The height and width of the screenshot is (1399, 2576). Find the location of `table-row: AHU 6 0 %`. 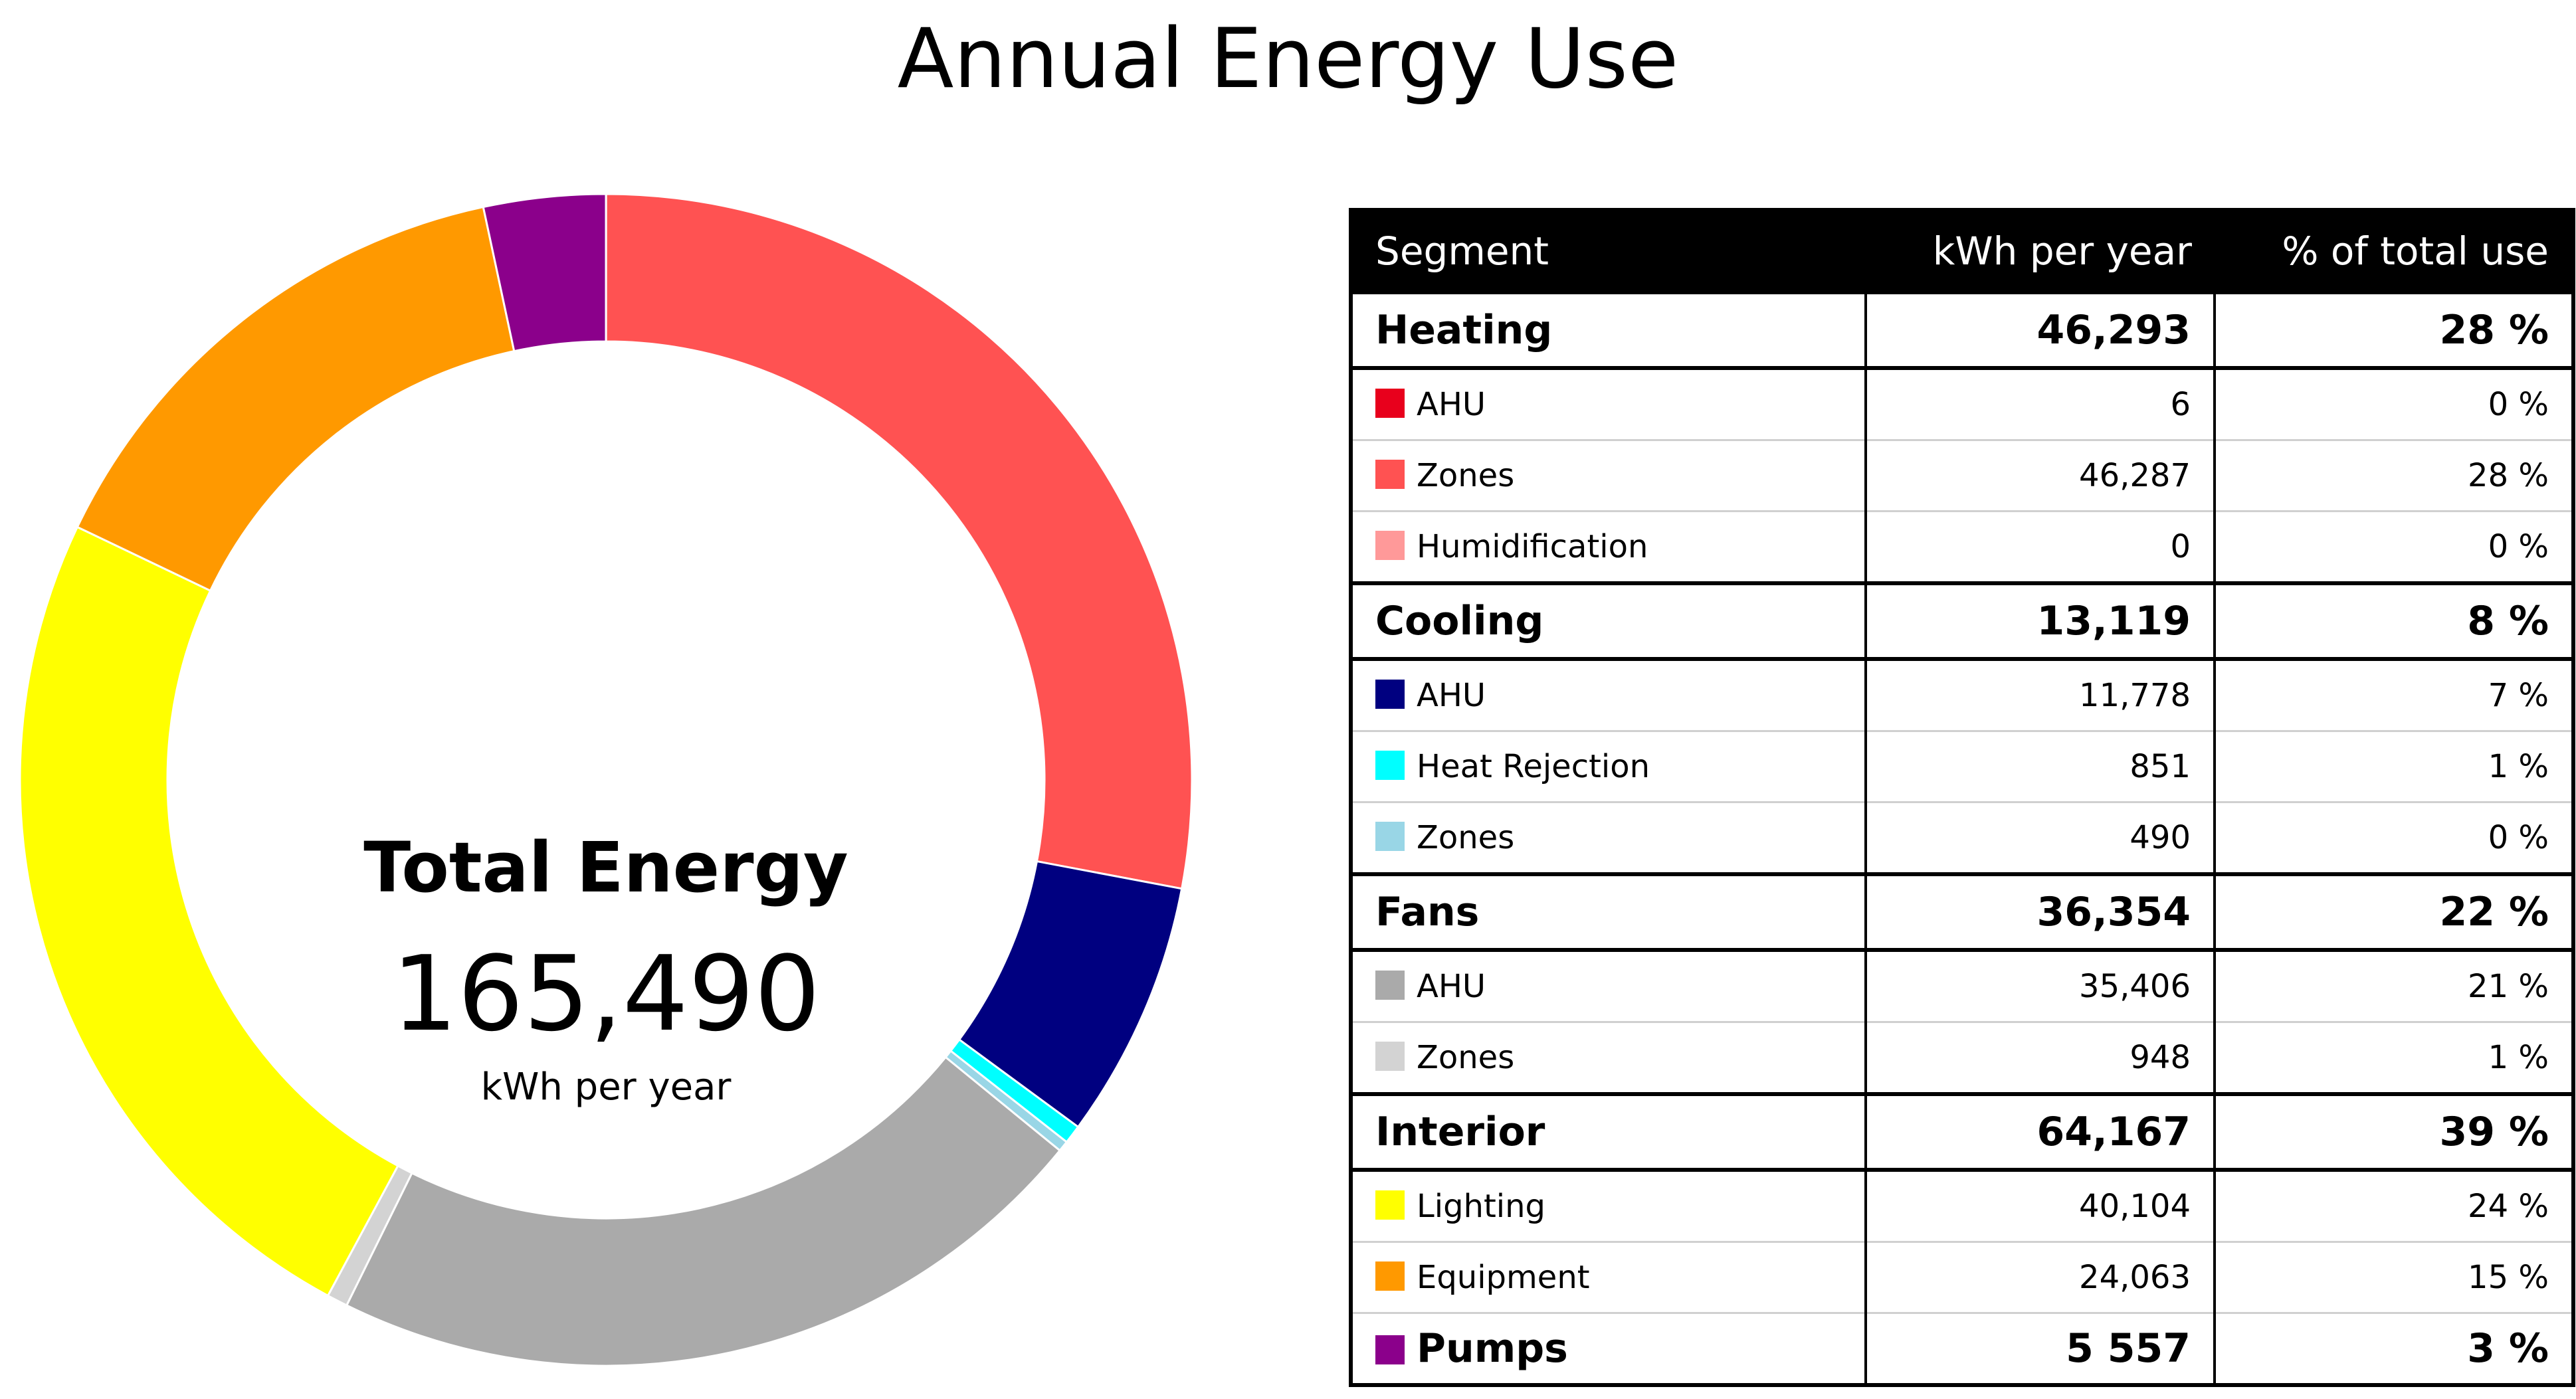

table-row: AHU 6 0 % is located at coordinates (1962, 404).